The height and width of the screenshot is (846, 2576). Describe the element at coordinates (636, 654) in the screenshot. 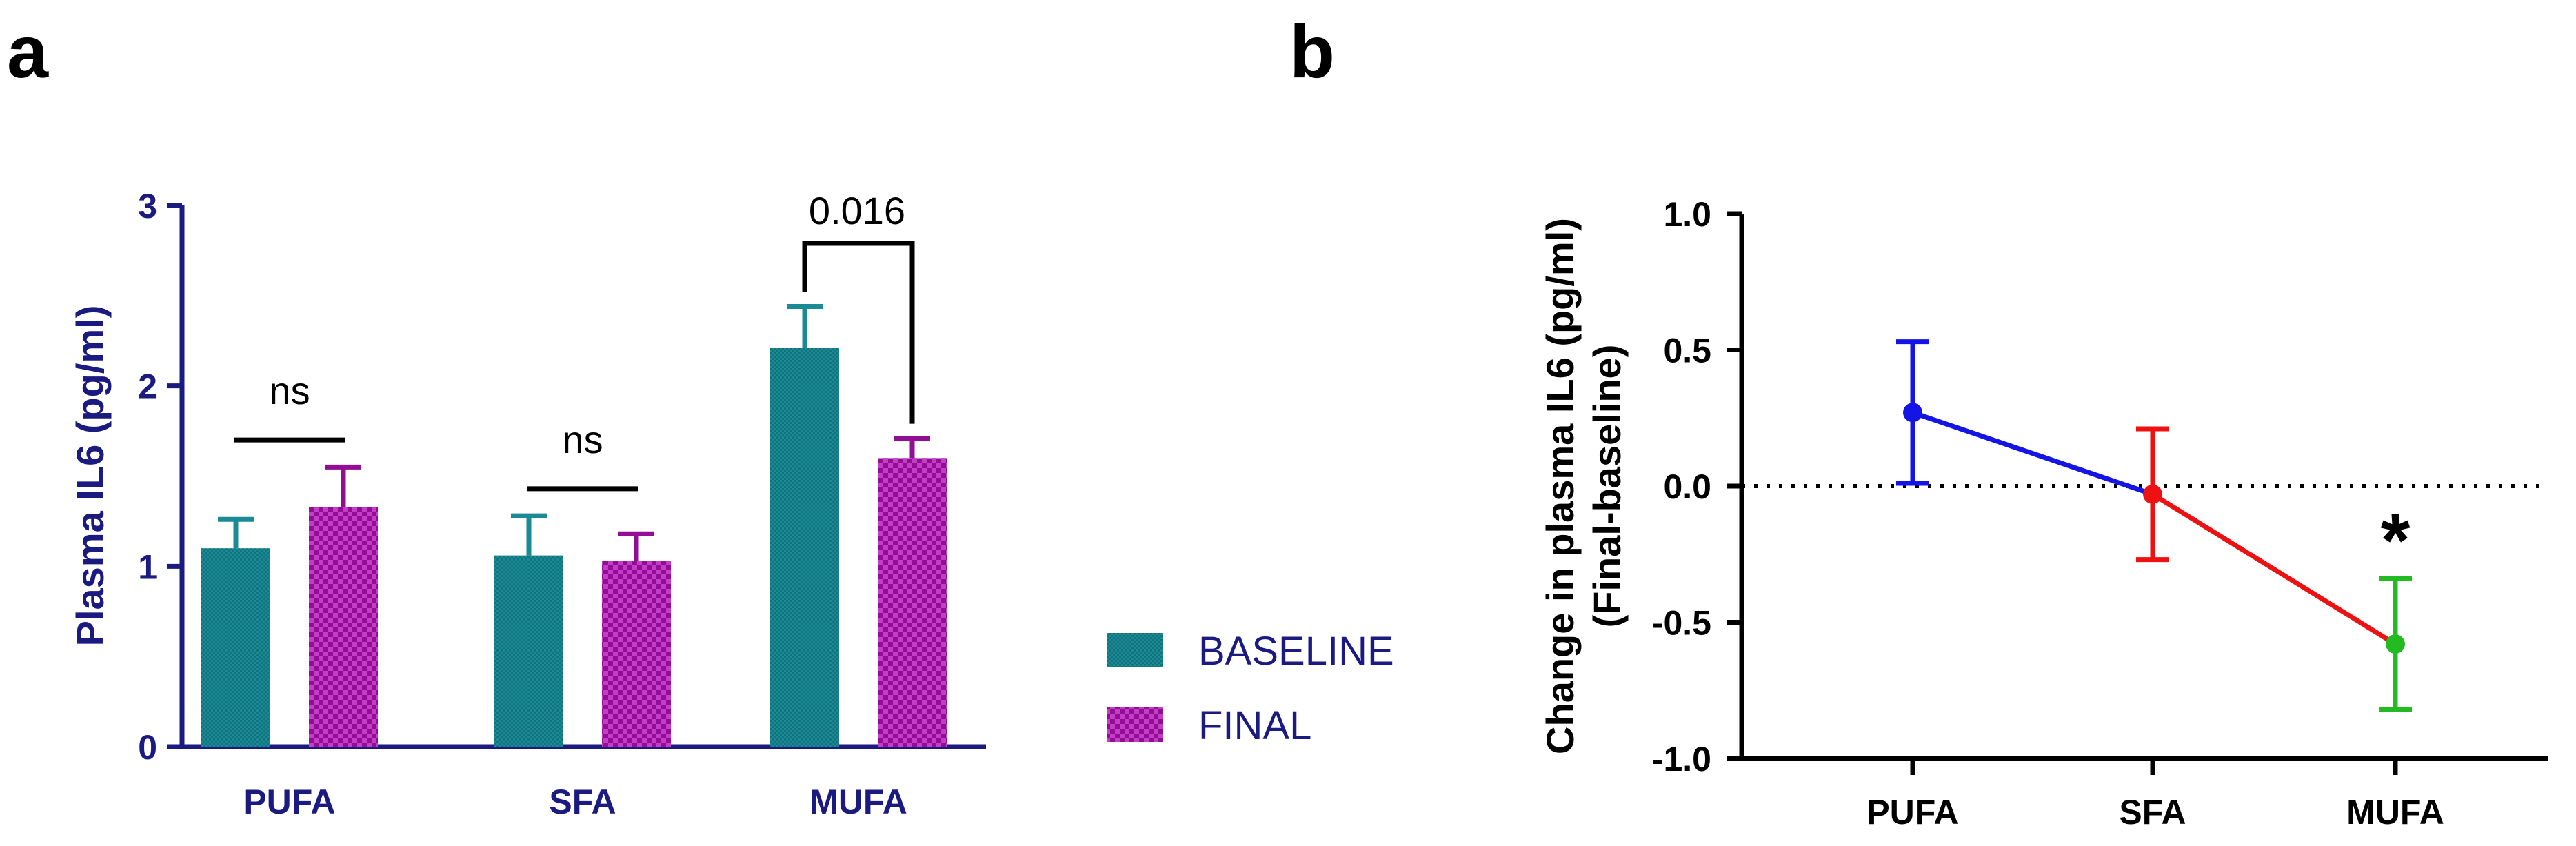

I see `bar-final-sfa` at that location.